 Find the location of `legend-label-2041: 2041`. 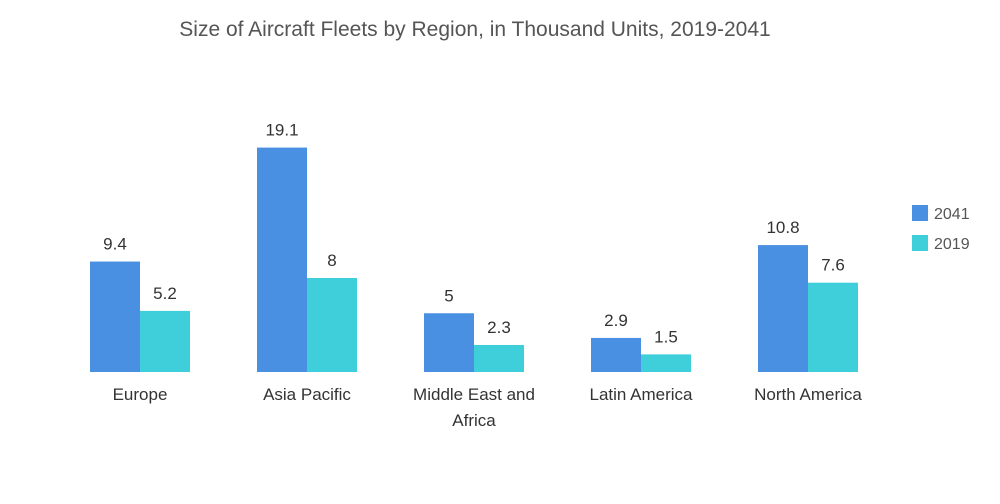

legend-label-2041: 2041 is located at coordinates (952, 214).